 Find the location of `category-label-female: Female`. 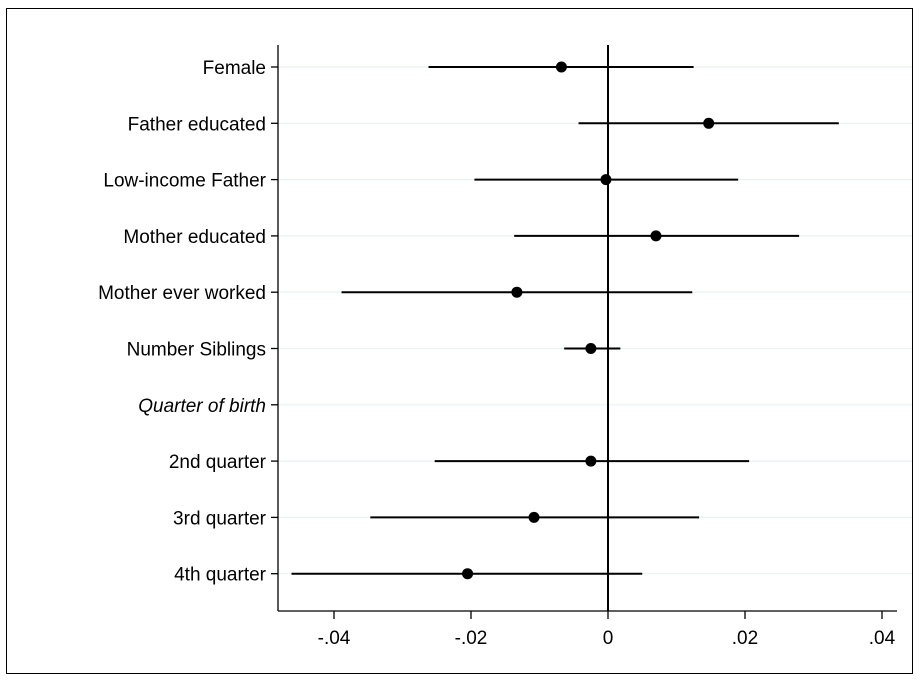

category-label-female: Female is located at coordinates (234, 68).